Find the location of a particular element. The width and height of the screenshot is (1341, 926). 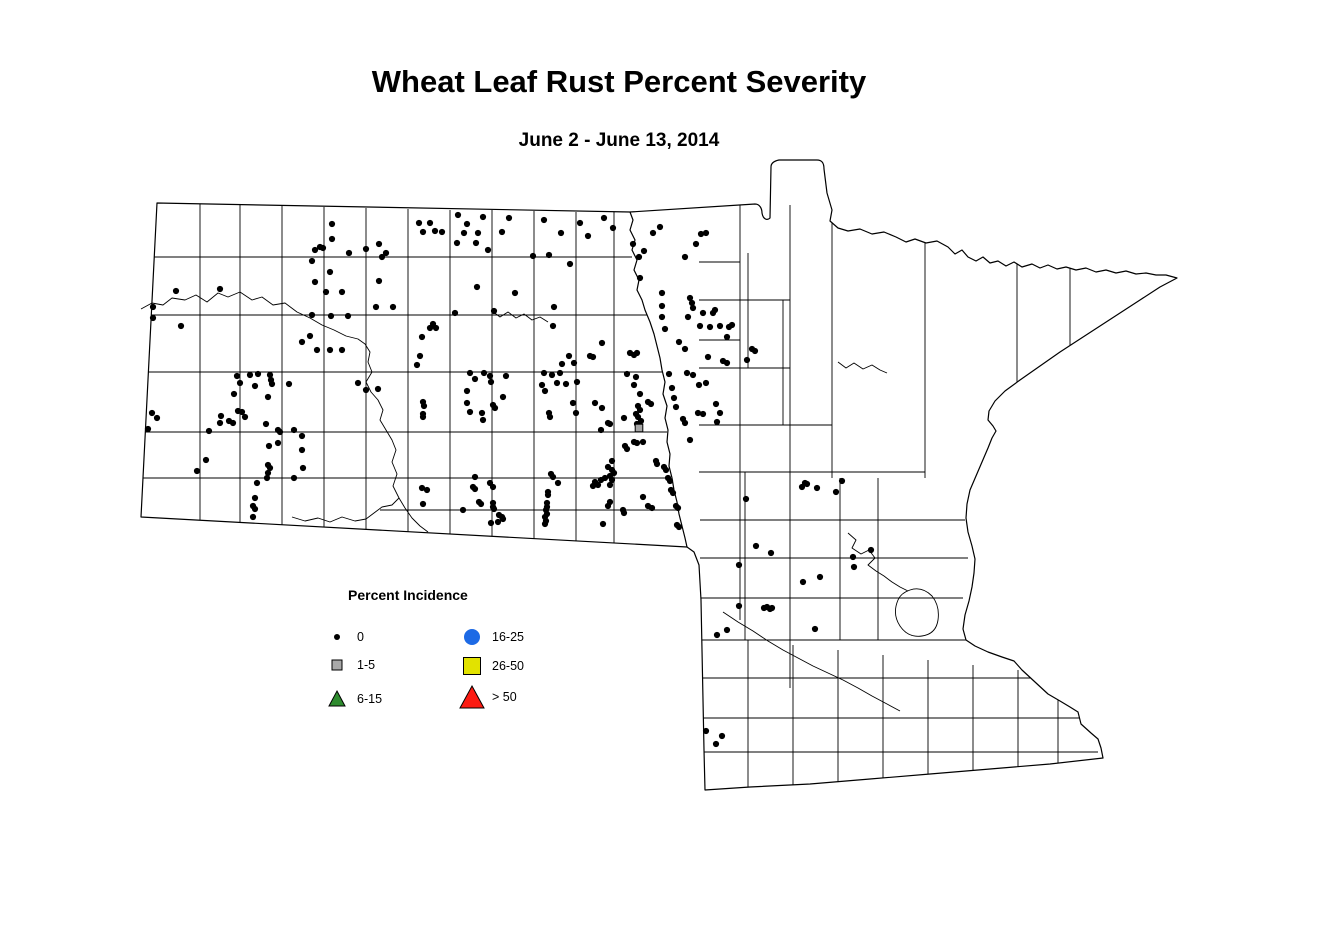

legend-symbol-green-triangle is located at coordinates (337, 698).